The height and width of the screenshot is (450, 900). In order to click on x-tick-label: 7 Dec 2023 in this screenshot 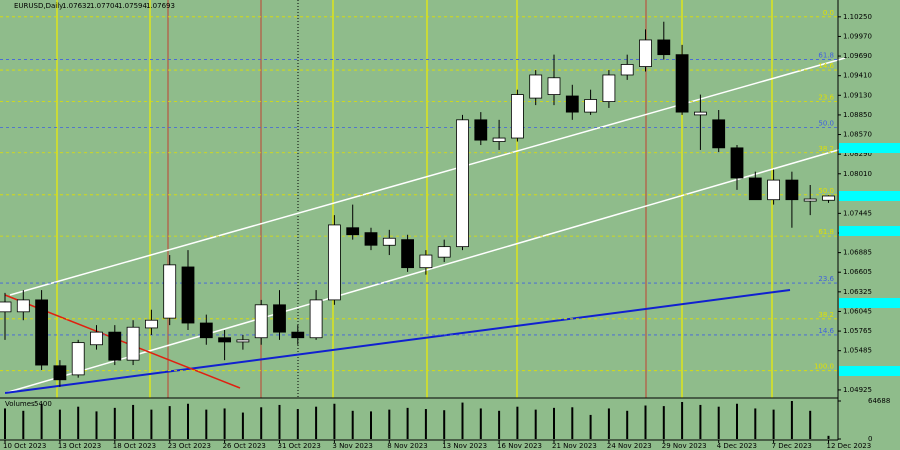, I will do `click(792, 446)`.